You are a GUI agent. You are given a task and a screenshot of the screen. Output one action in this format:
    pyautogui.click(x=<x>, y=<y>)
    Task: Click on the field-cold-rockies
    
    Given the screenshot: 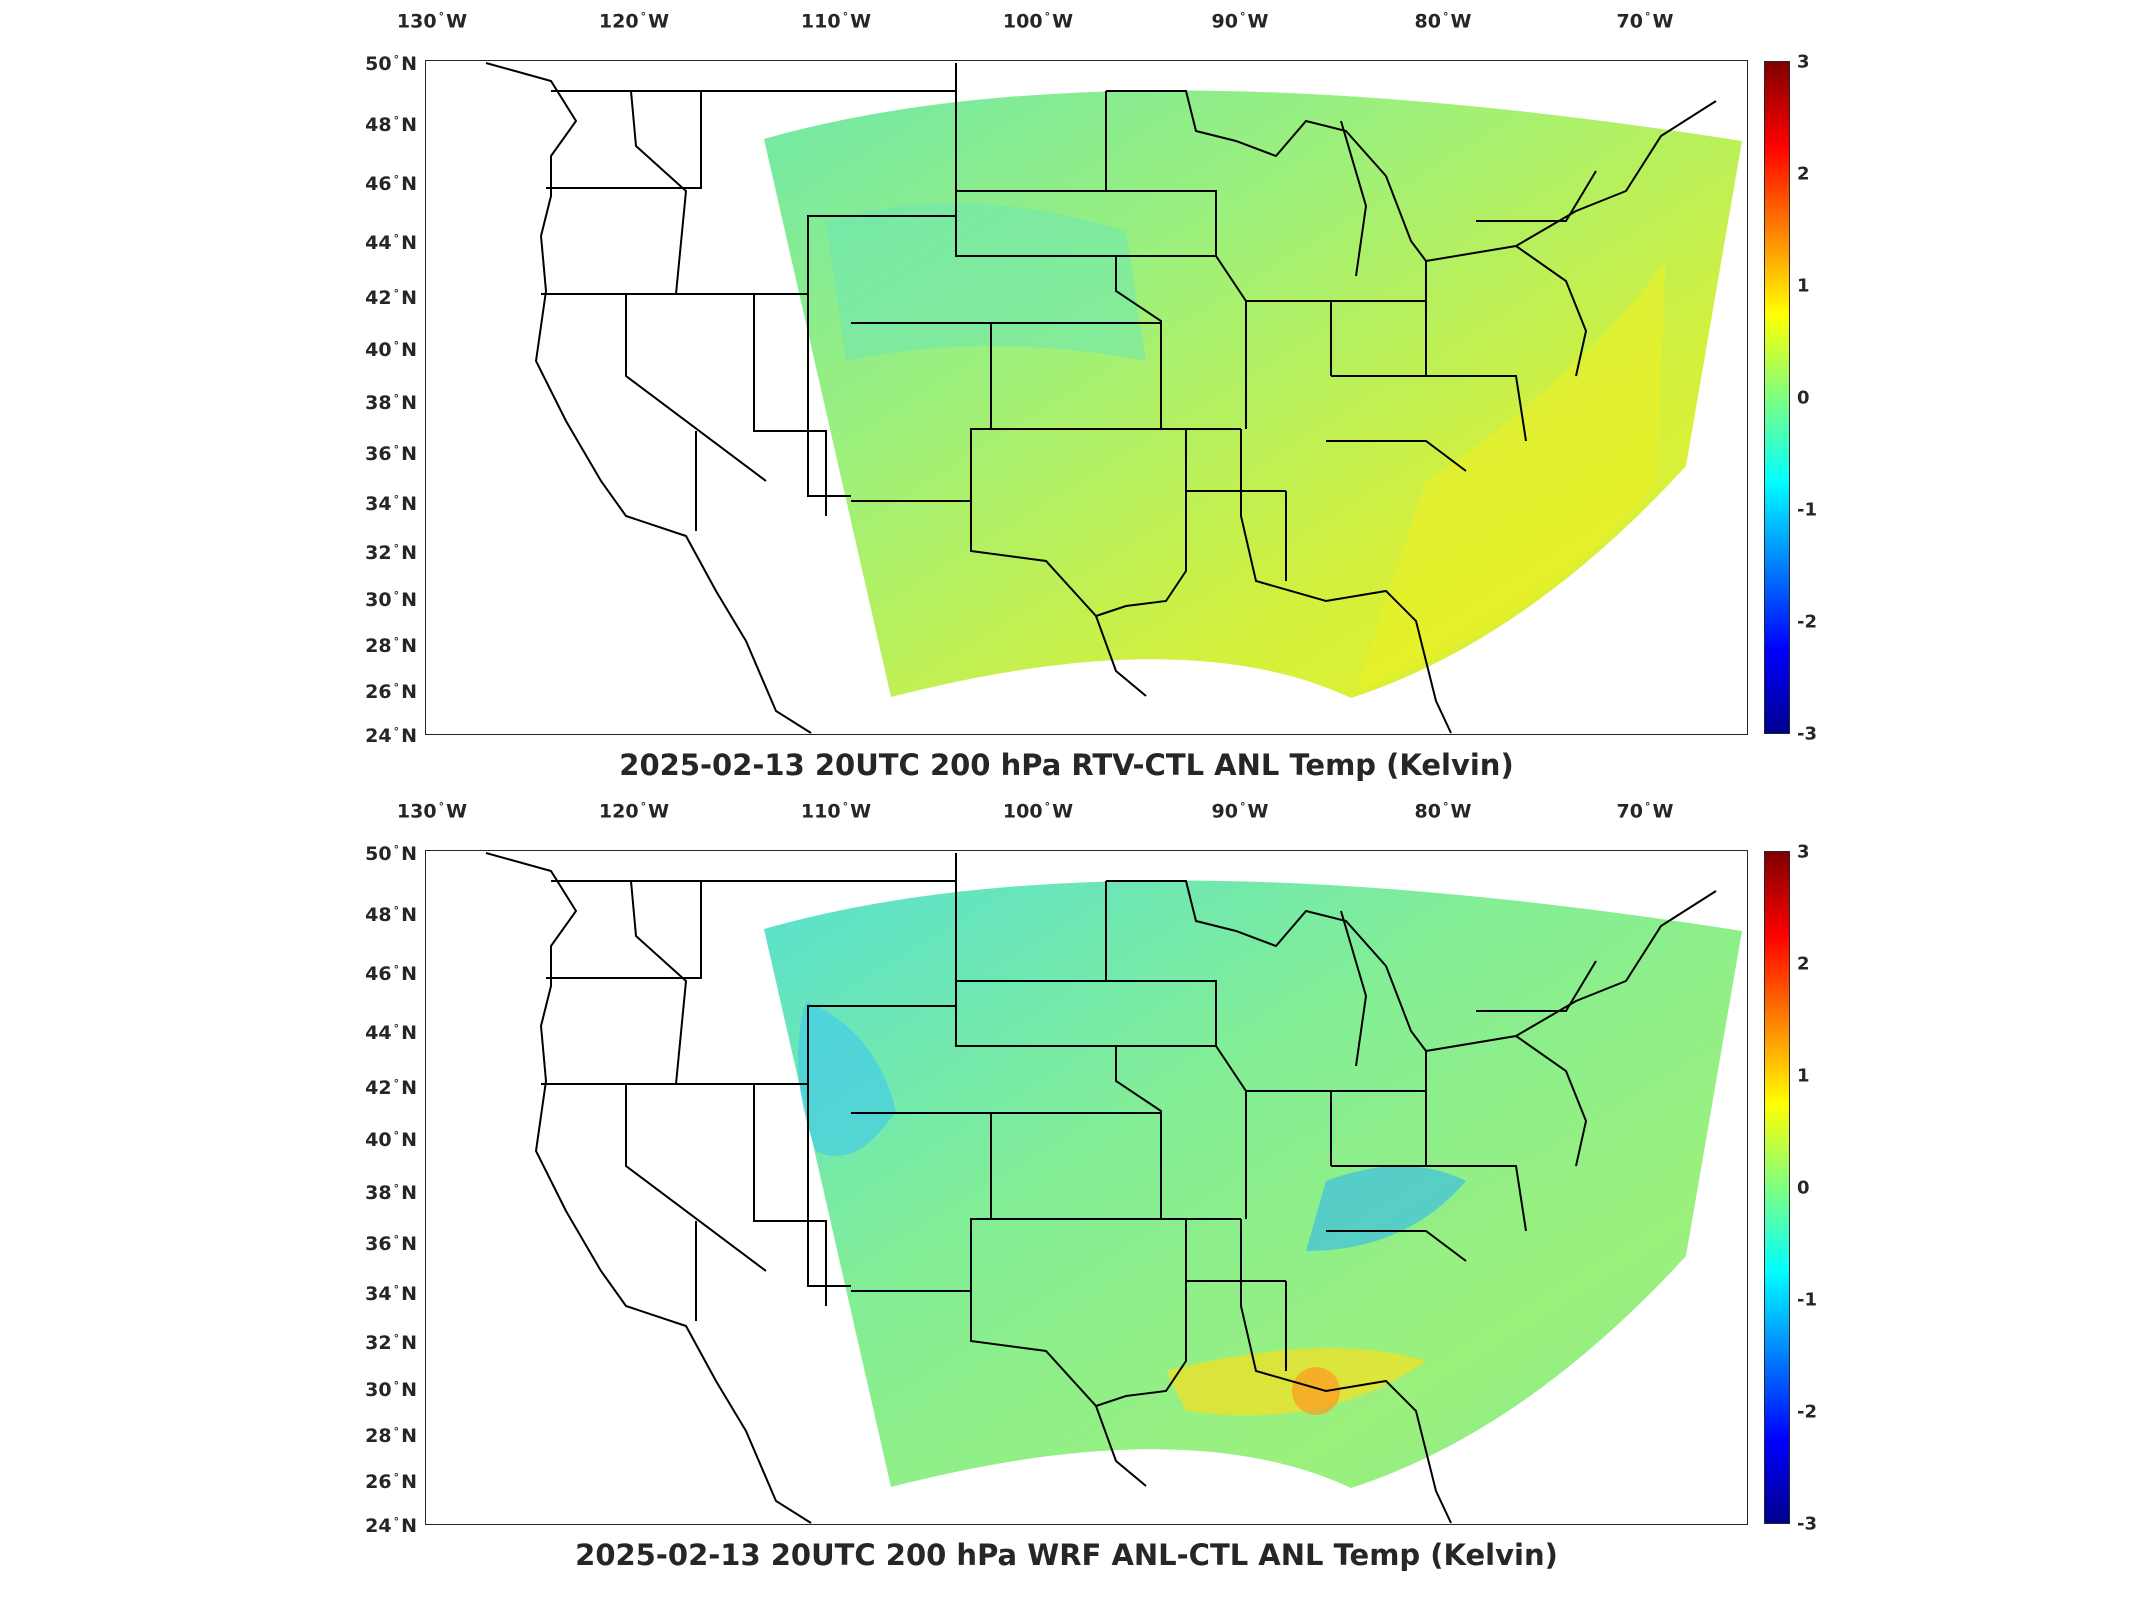 What is the action you would take?
    pyautogui.click(x=847, y=1078)
    